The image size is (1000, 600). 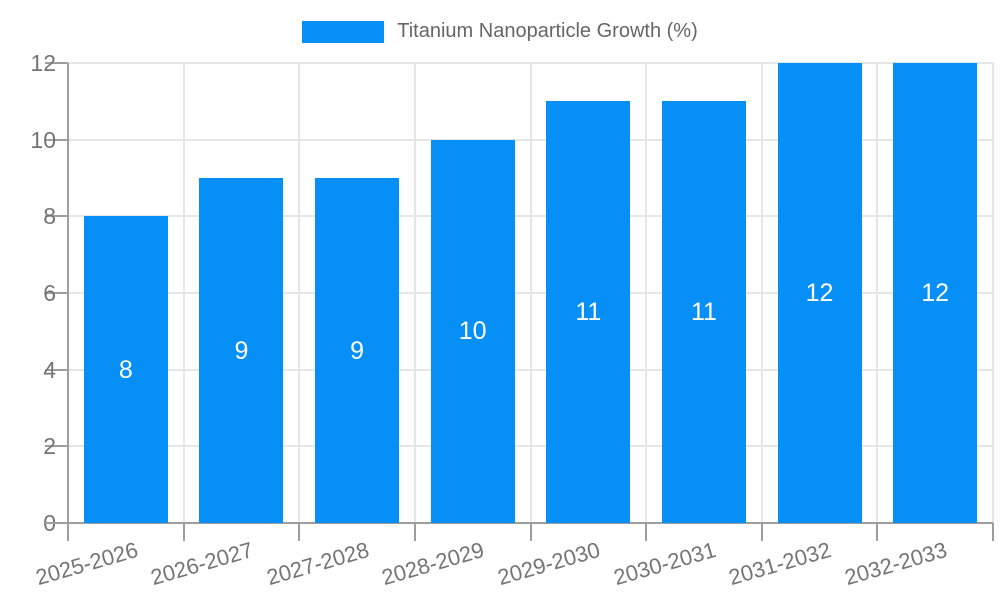 What do you see at coordinates (202, 564) in the screenshot?
I see `x-tick-label: 2026-2027` at bounding box center [202, 564].